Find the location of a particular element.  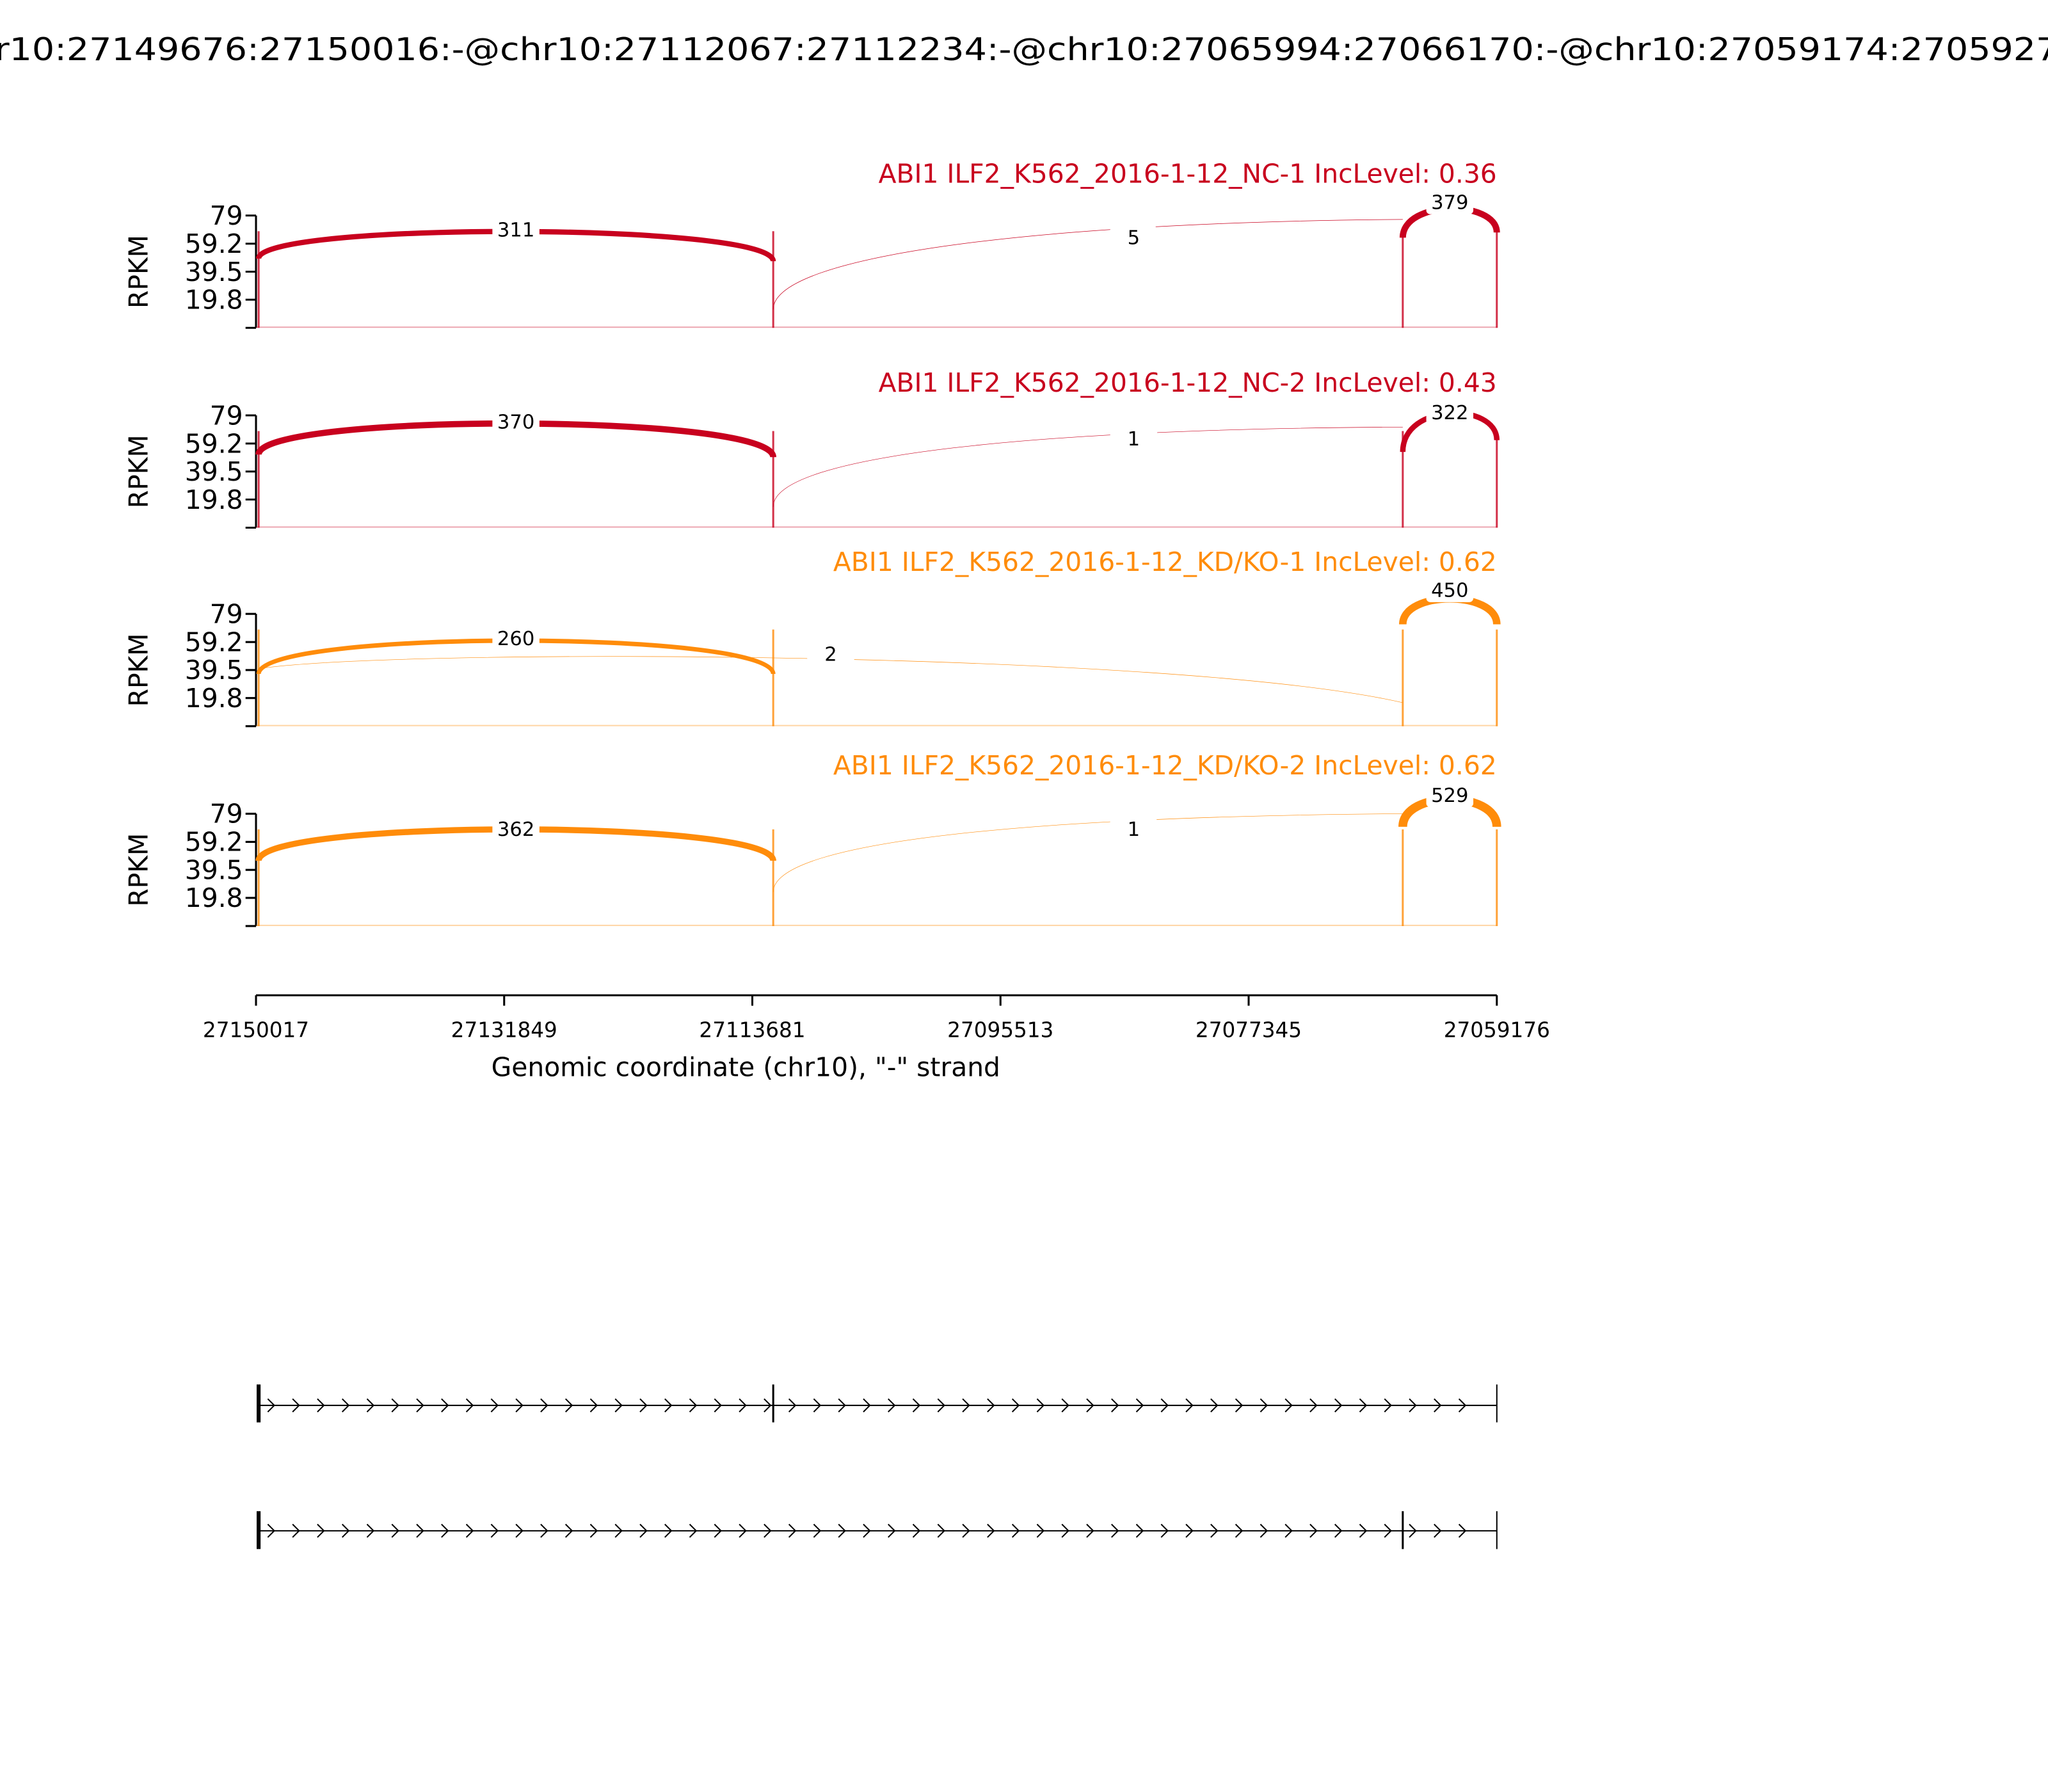

junction-label: 529 is located at coordinates (1449, 796).